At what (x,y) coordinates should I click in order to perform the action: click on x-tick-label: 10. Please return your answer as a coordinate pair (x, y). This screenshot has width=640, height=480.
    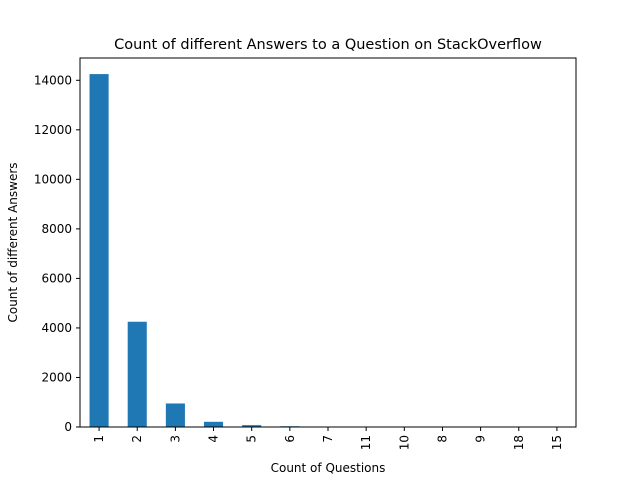
    Looking at the image, I should click on (404, 442).